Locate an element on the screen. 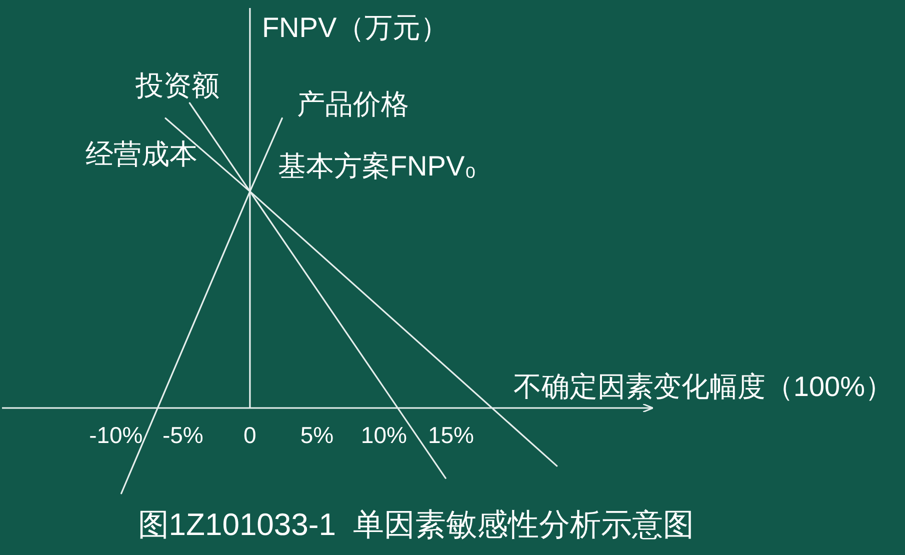  x-tick-label: -5% is located at coordinates (183, 435).